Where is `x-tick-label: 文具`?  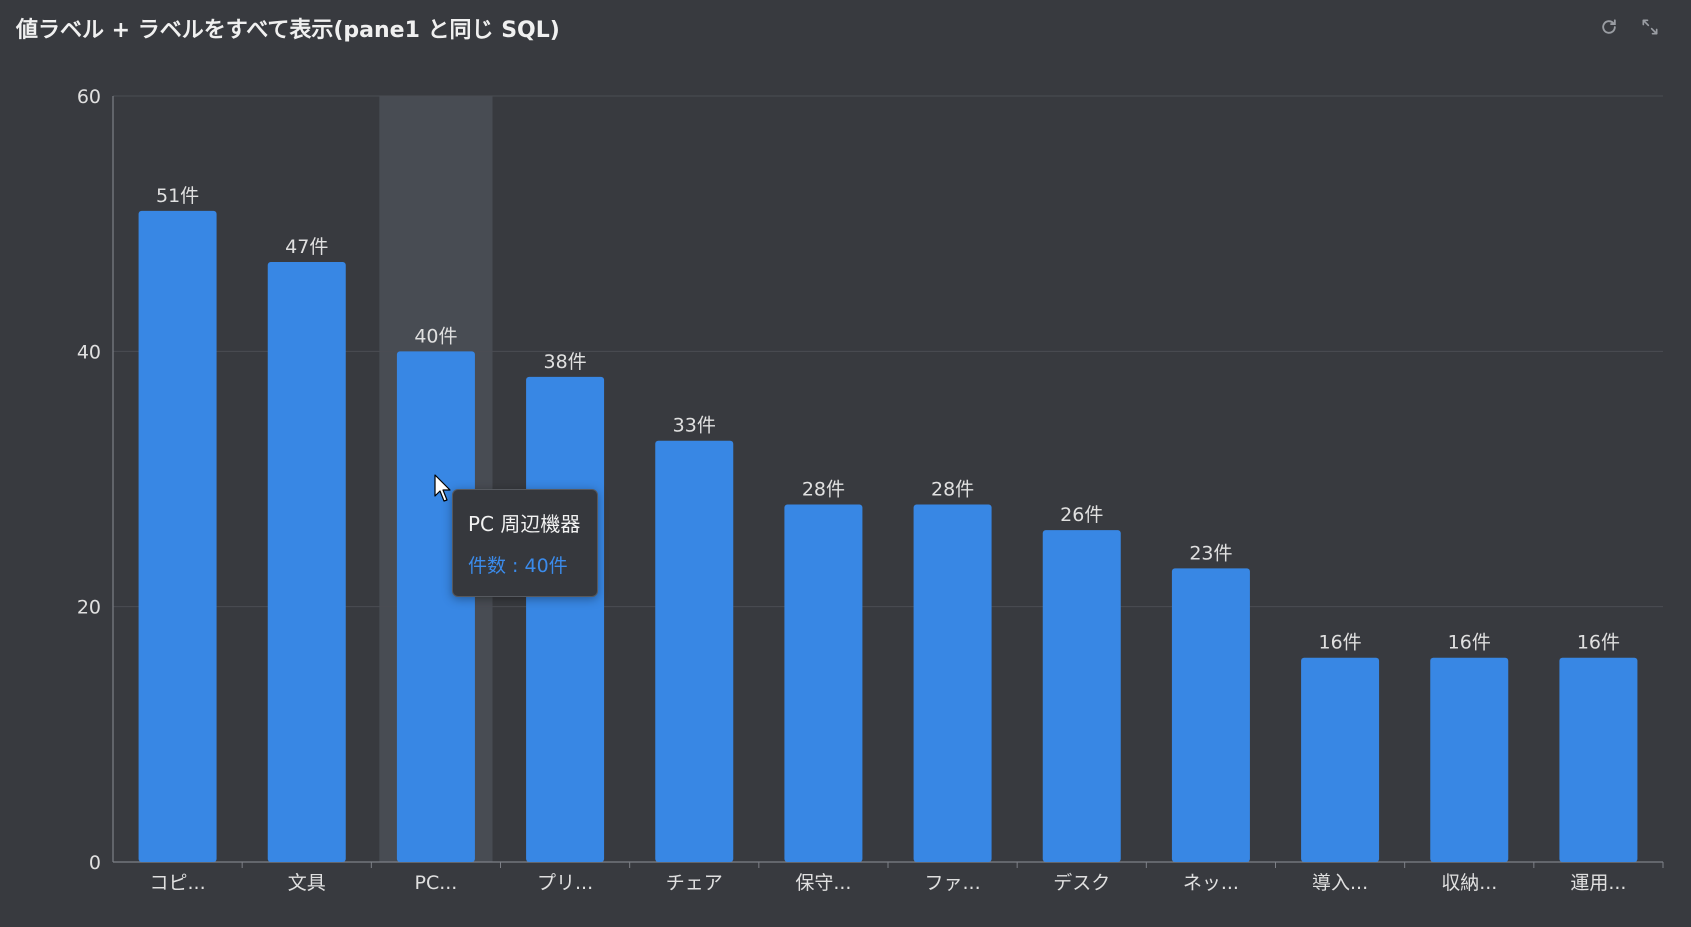 x-tick-label: 文具 is located at coordinates (307, 883).